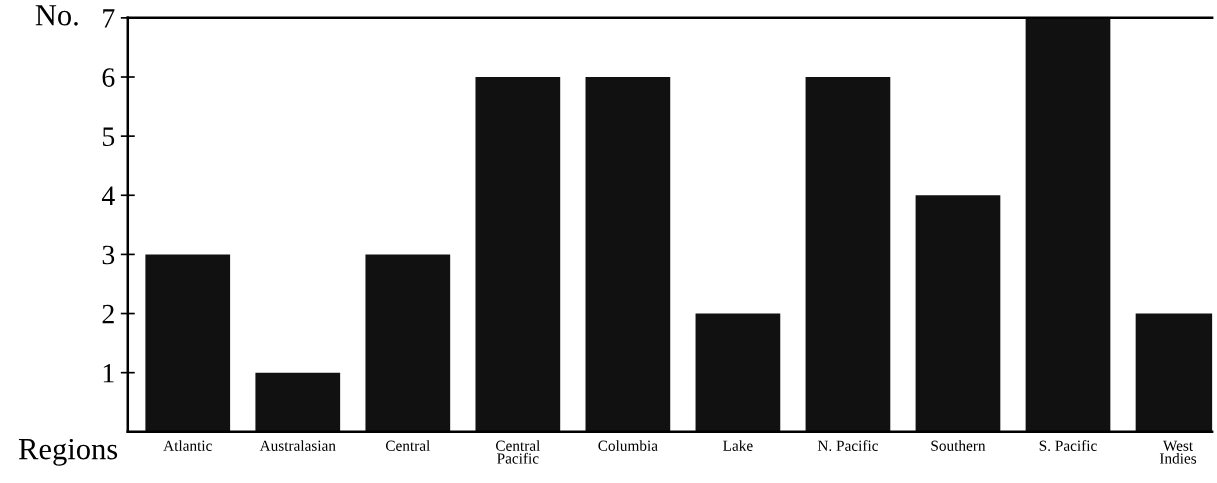 The image size is (1217, 483). What do you see at coordinates (518, 452) in the screenshot?
I see `x-tick-label: Central Pacific` at bounding box center [518, 452].